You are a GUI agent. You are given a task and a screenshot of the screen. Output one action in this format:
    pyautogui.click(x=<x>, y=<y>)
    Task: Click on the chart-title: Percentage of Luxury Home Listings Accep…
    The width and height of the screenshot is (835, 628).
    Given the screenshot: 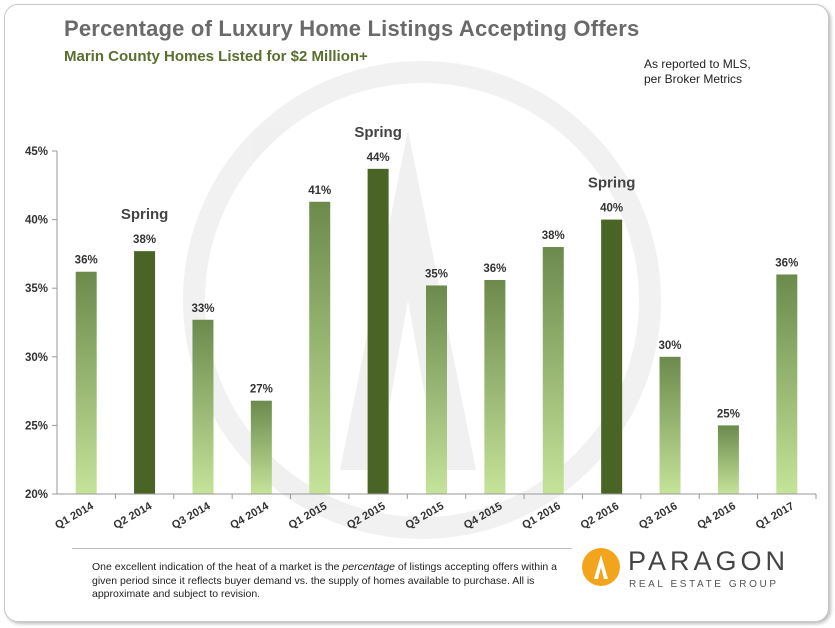 What is the action you would take?
    pyautogui.click(x=352, y=28)
    